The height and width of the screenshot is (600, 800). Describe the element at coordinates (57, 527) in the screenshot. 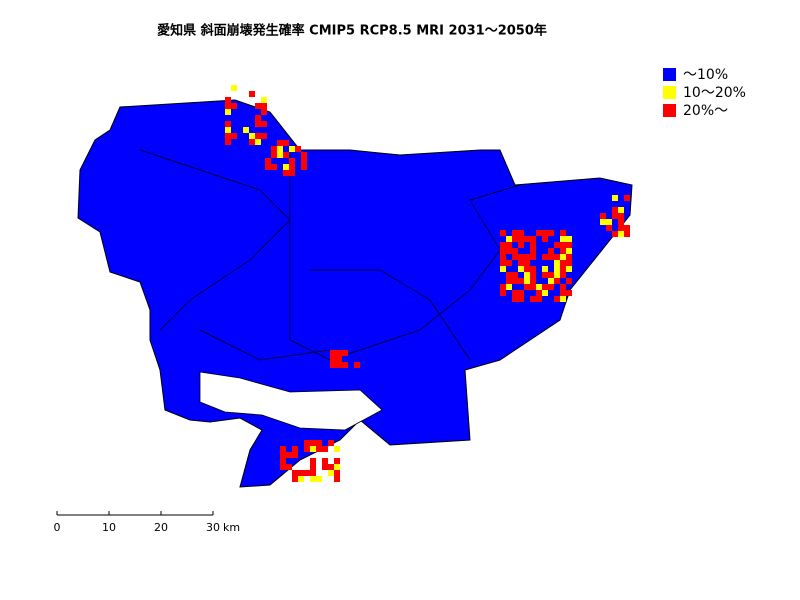

I see `scale-label: 0` at that location.